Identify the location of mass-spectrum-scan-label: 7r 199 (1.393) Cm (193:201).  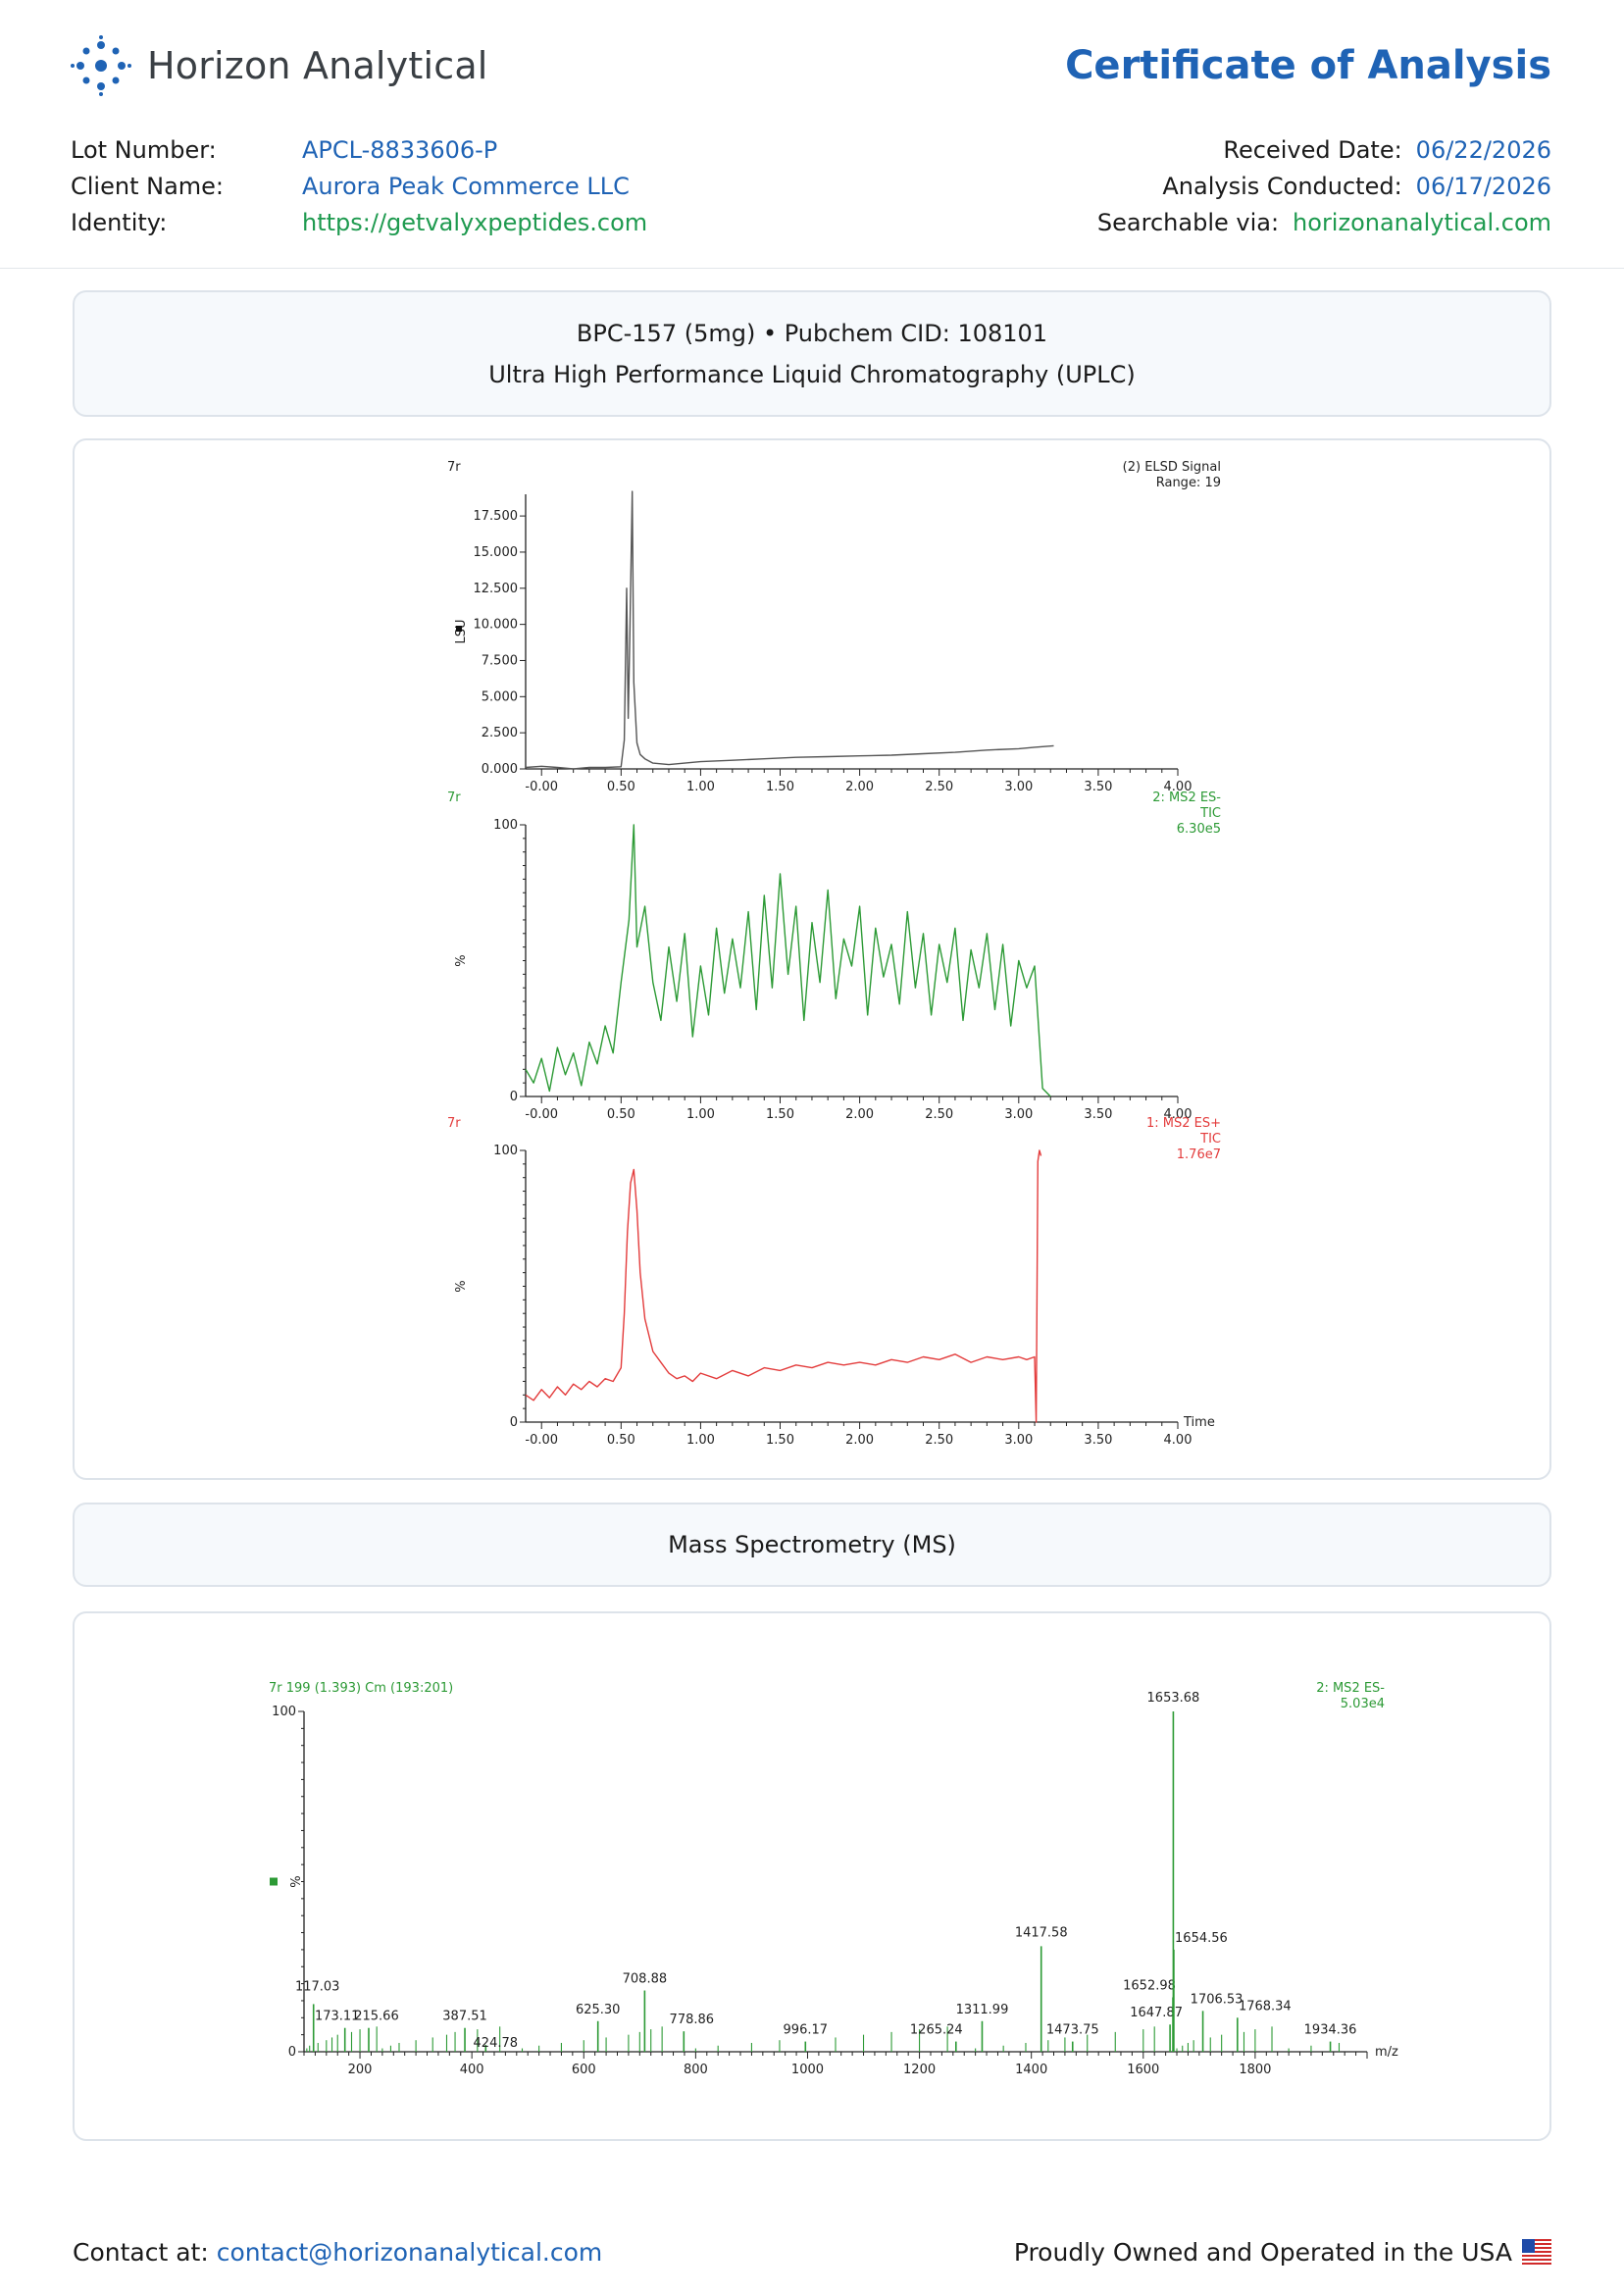
(361, 1688).